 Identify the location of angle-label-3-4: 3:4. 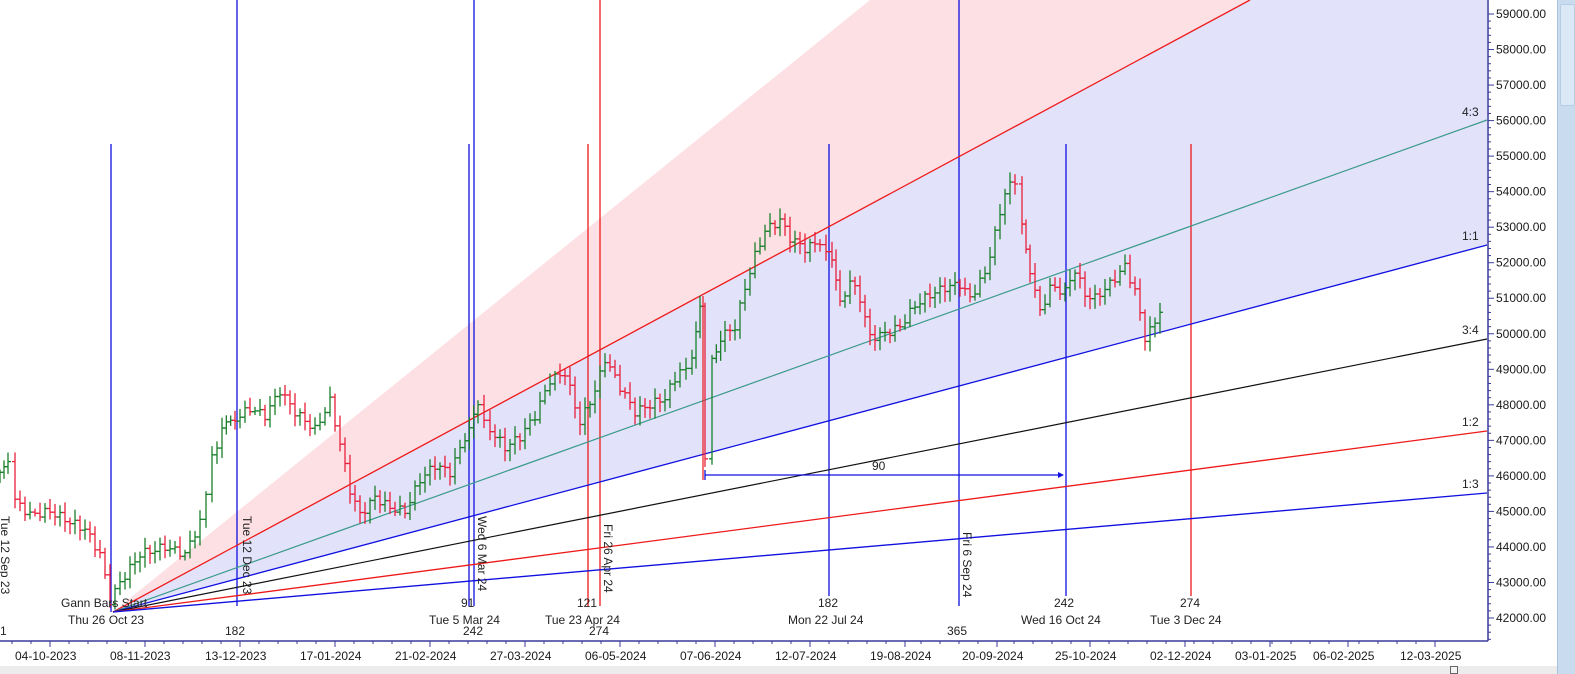
(1470, 330).